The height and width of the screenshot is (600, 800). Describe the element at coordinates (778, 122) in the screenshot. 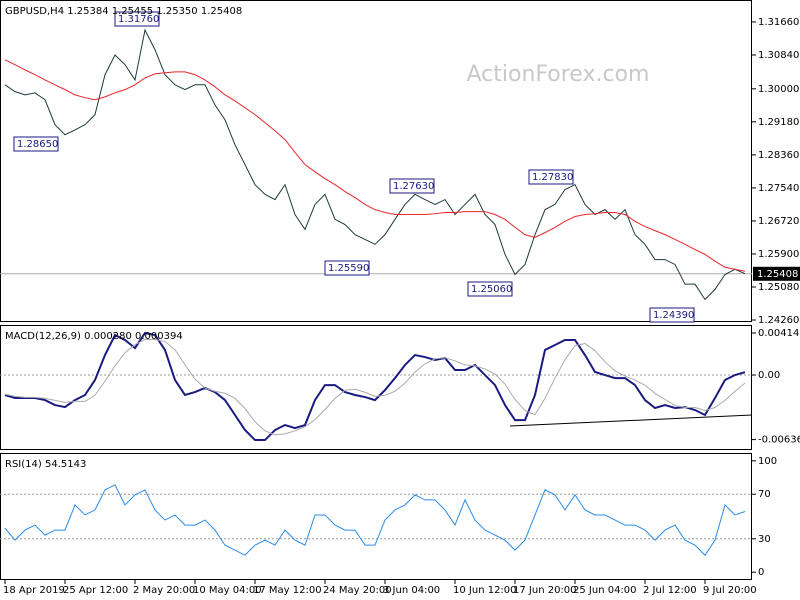

I see `y-tick-label: 1.29180` at that location.